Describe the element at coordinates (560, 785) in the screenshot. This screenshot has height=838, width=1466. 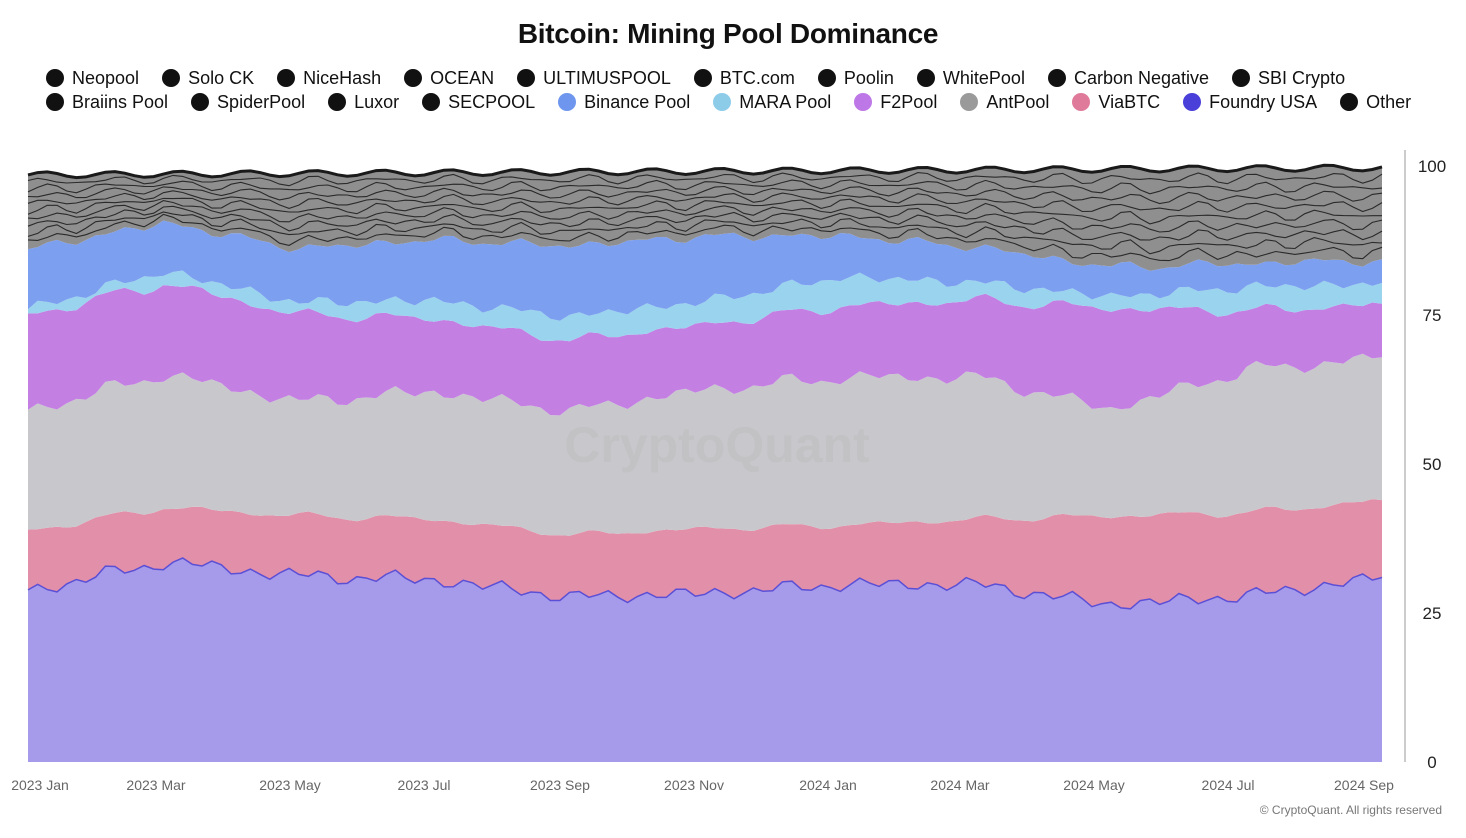
I see `x-tick-label: 2023 Sep` at that location.